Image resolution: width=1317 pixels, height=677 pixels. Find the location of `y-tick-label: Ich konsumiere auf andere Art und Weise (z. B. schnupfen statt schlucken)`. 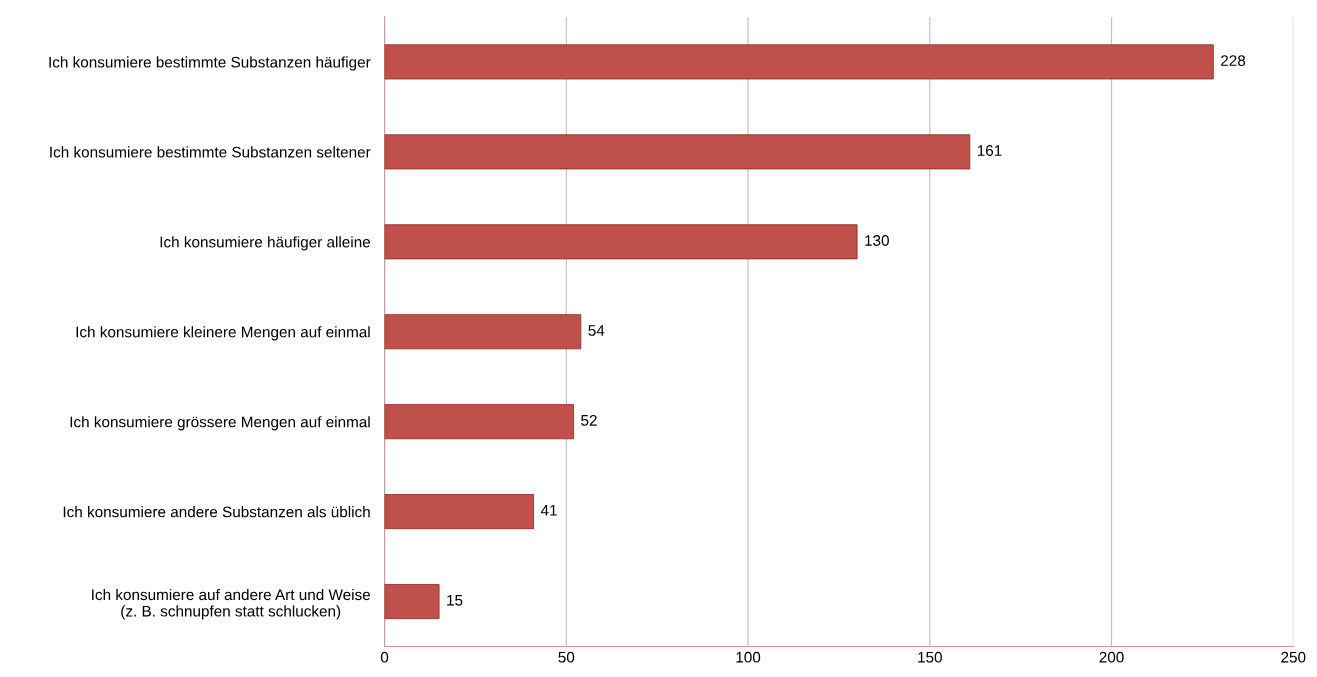

y-tick-label: Ich konsumiere auf andere Art und Weise (z. B. schnupfen statt schlucken) is located at coordinates (231, 604).